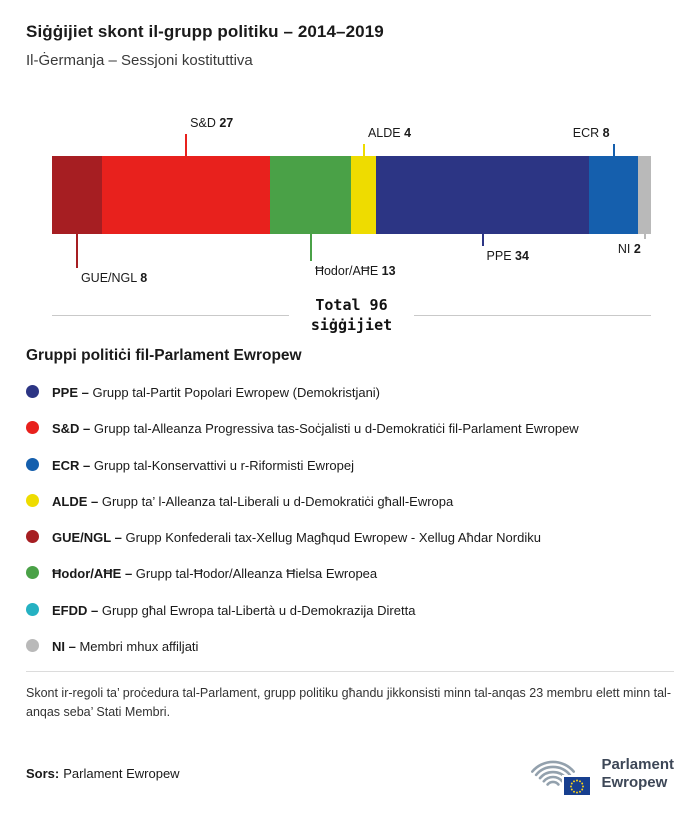 This screenshot has height=813, width=700. Describe the element at coordinates (532, 315) in the screenshot. I see `total-rule-right` at that location.